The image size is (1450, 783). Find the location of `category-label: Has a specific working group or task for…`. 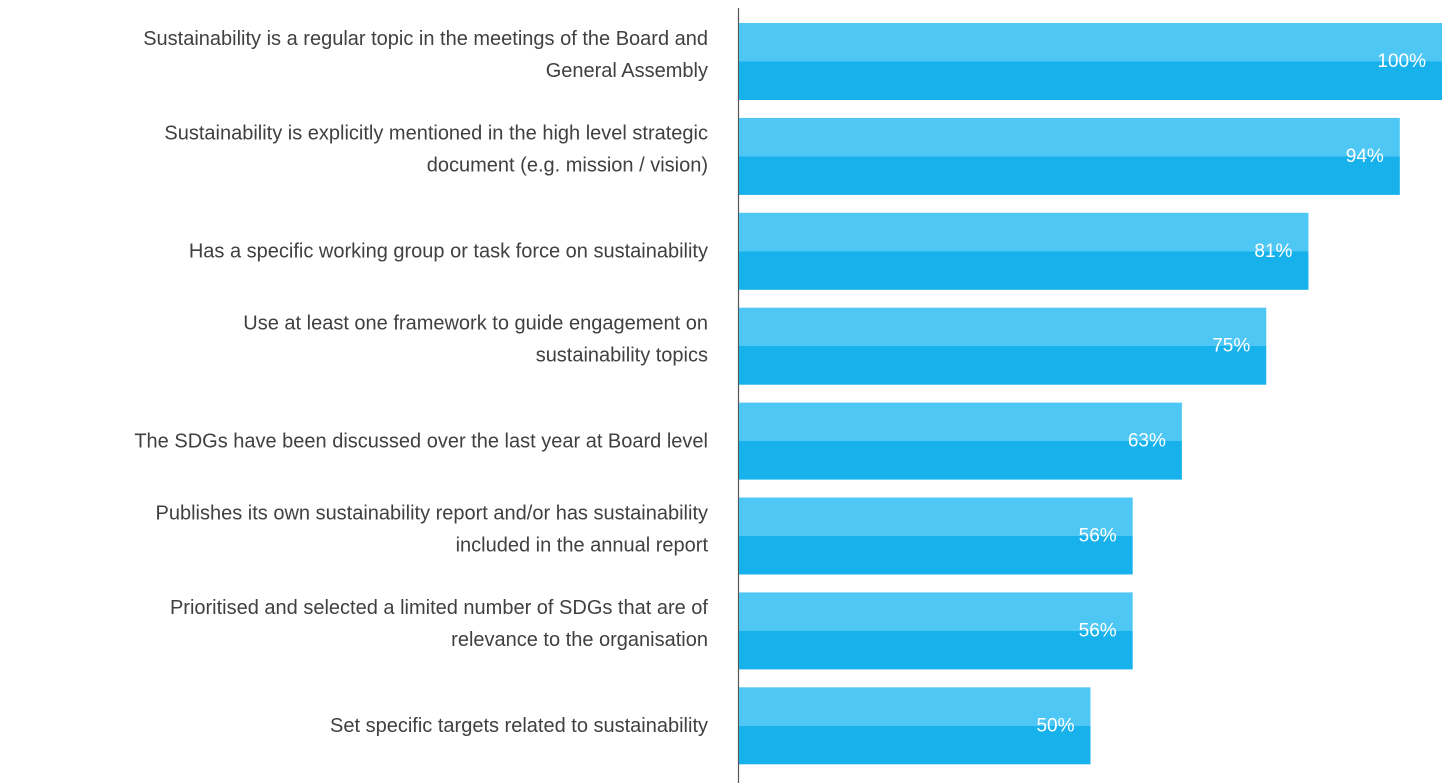

category-label: Has a specific working group or task for… is located at coordinates (448, 252).